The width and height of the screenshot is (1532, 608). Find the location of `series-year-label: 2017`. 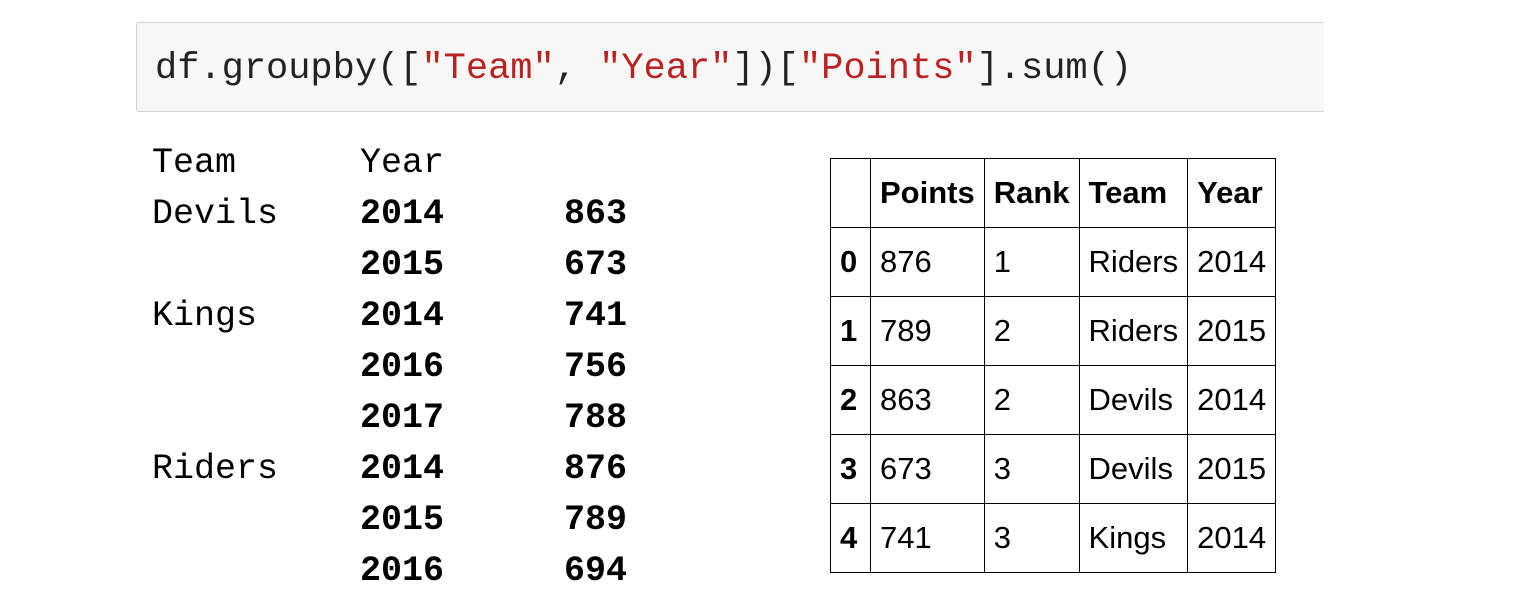

series-year-label: 2017 is located at coordinates (402, 418).